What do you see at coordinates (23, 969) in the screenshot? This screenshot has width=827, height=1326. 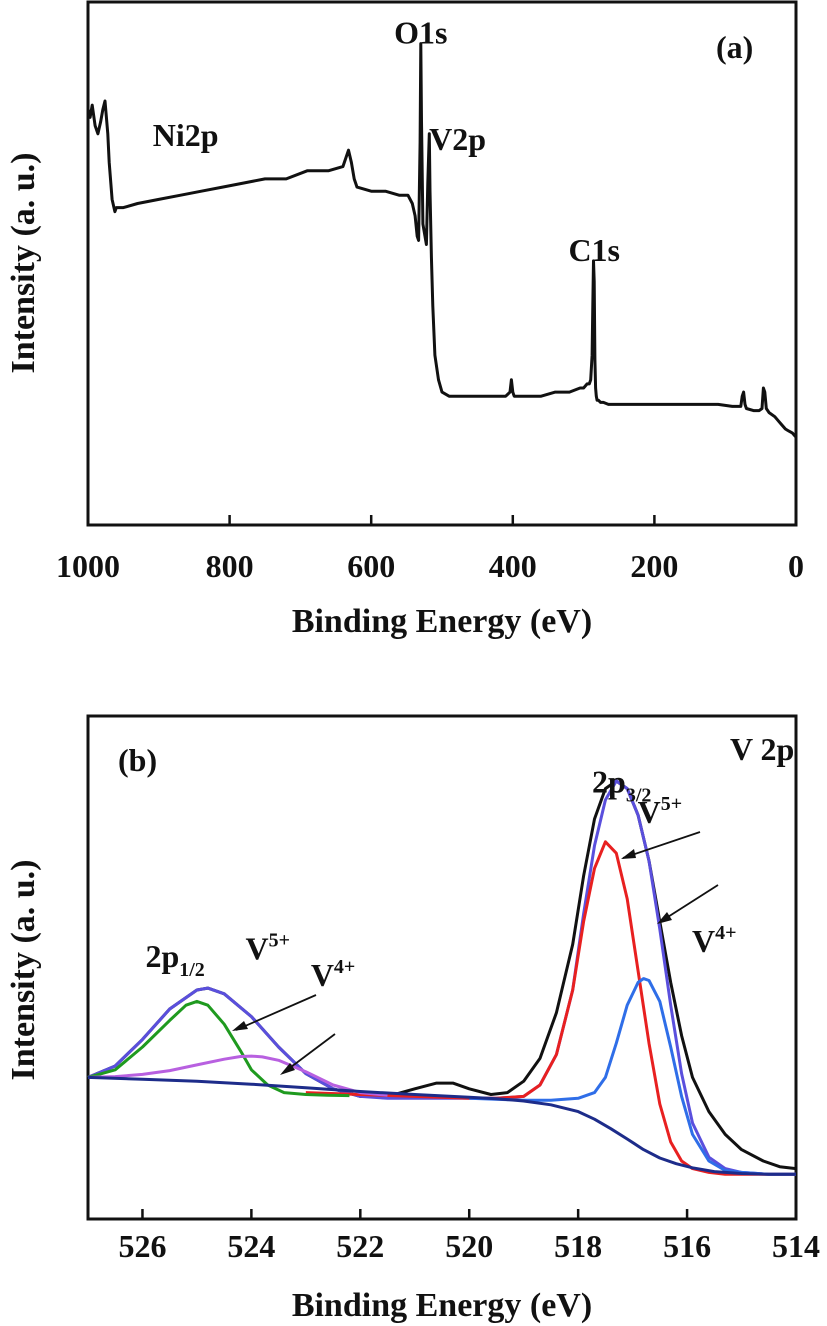 I see `panel-b-ylabel: Intensity (a. u.)` at bounding box center [23, 969].